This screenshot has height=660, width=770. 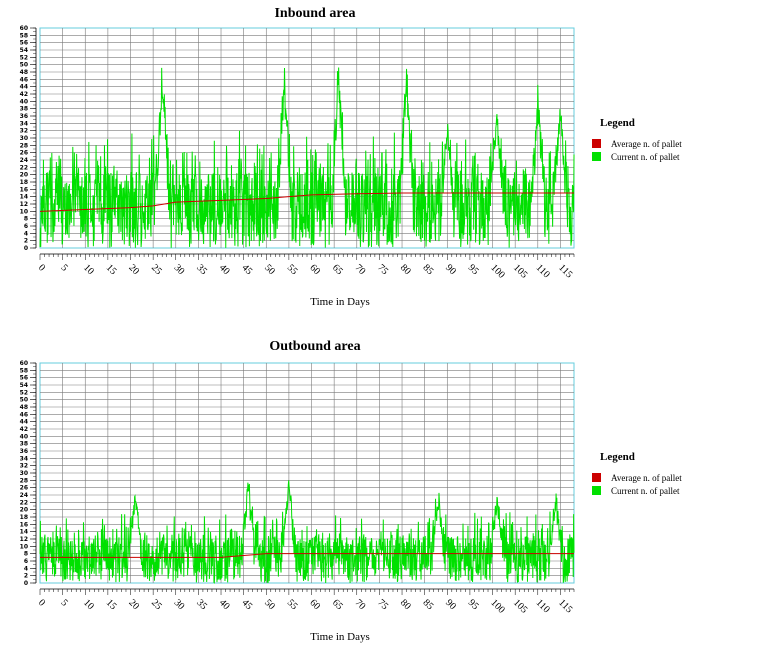 What do you see at coordinates (24, 57) in the screenshot?
I see `y-tick-label: 52` at bounding box center [24, 57].